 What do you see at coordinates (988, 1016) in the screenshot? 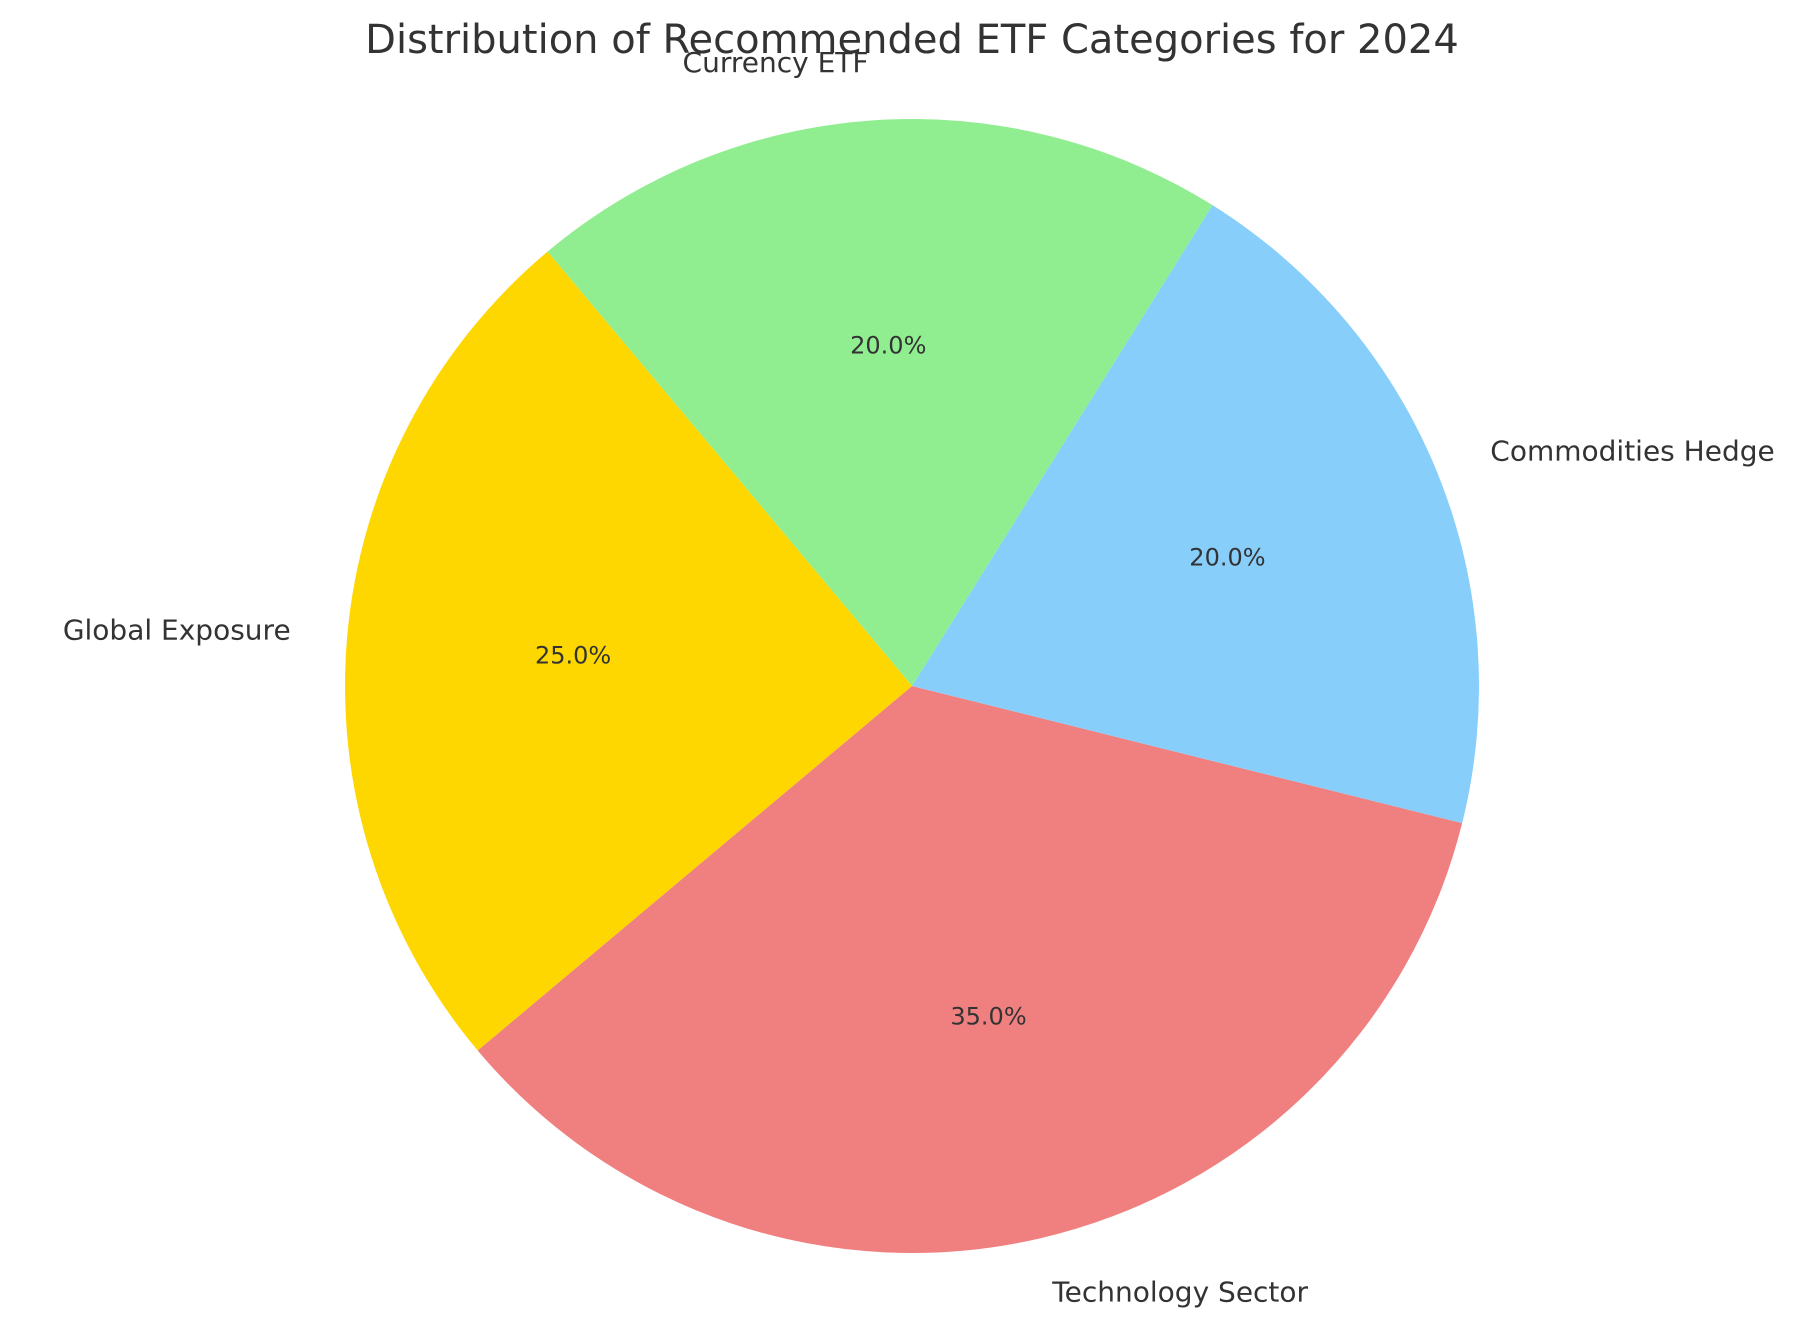
I see `slice-percent-technology-sector: 35.0%` at bounding box center [988, 1016].